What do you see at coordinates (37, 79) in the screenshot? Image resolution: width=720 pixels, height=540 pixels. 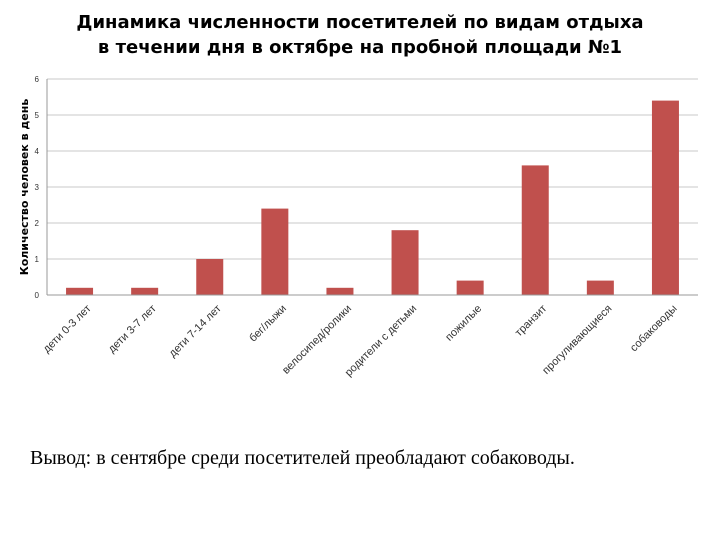 I see `y-tick-label: 6` at bounding box center [37, 79].